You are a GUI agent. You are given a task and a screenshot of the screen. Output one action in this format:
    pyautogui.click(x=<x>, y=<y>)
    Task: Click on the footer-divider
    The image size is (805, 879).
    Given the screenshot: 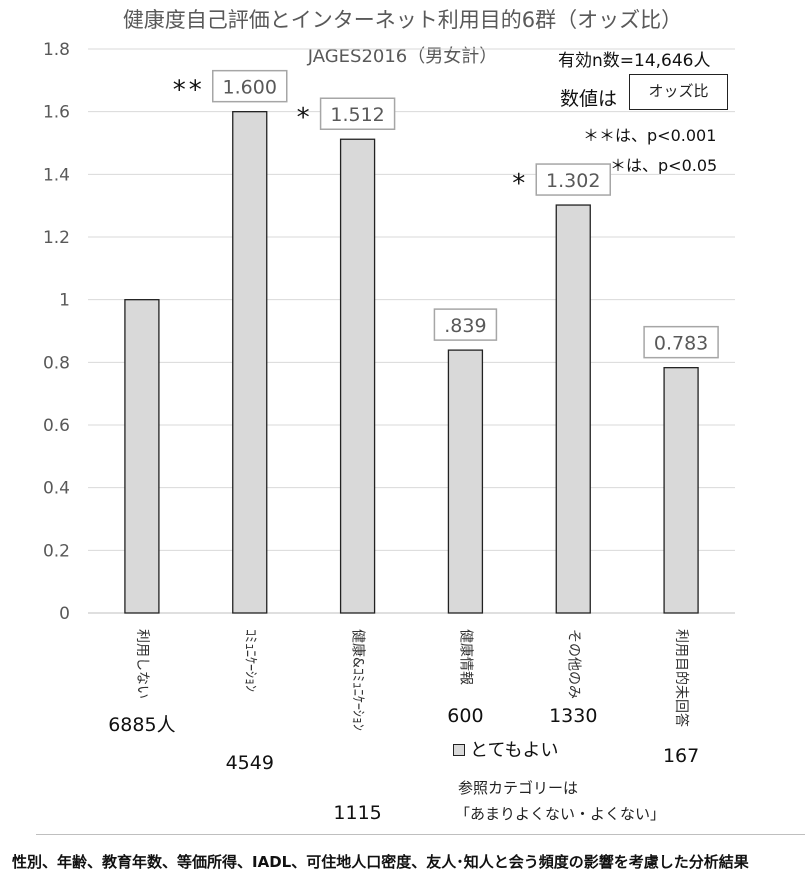 What is the action you would take?
    pyautogui.click(x=420, y=834)
    